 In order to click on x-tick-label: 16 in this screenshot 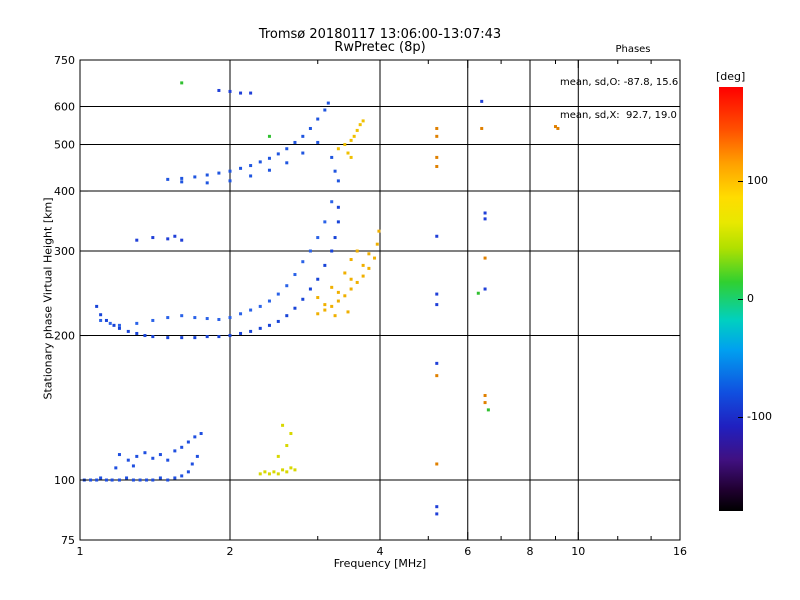, I will do `click(680, 551)`.